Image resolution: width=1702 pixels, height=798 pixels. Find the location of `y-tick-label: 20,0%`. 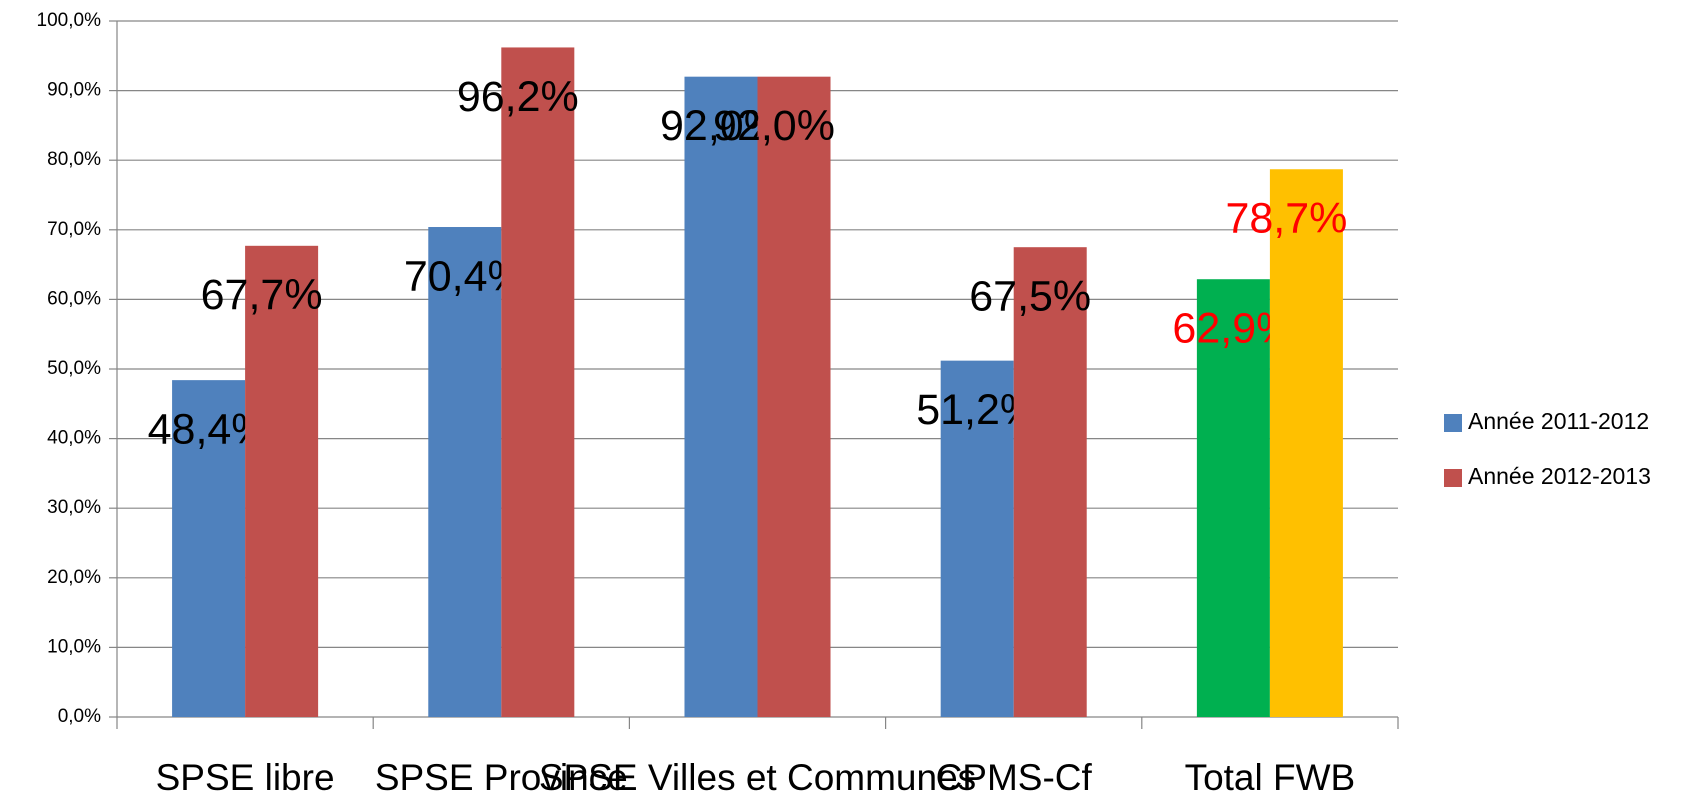

y-tick-label: 20,0% is located at coordinates (74, 577).